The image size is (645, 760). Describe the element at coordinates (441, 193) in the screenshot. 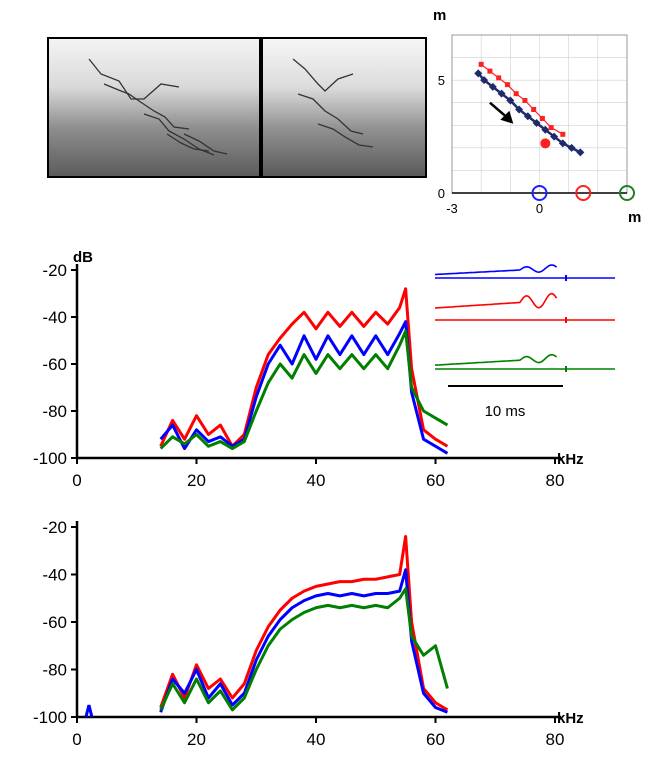

I see `y-tick-label: 0` at that location.